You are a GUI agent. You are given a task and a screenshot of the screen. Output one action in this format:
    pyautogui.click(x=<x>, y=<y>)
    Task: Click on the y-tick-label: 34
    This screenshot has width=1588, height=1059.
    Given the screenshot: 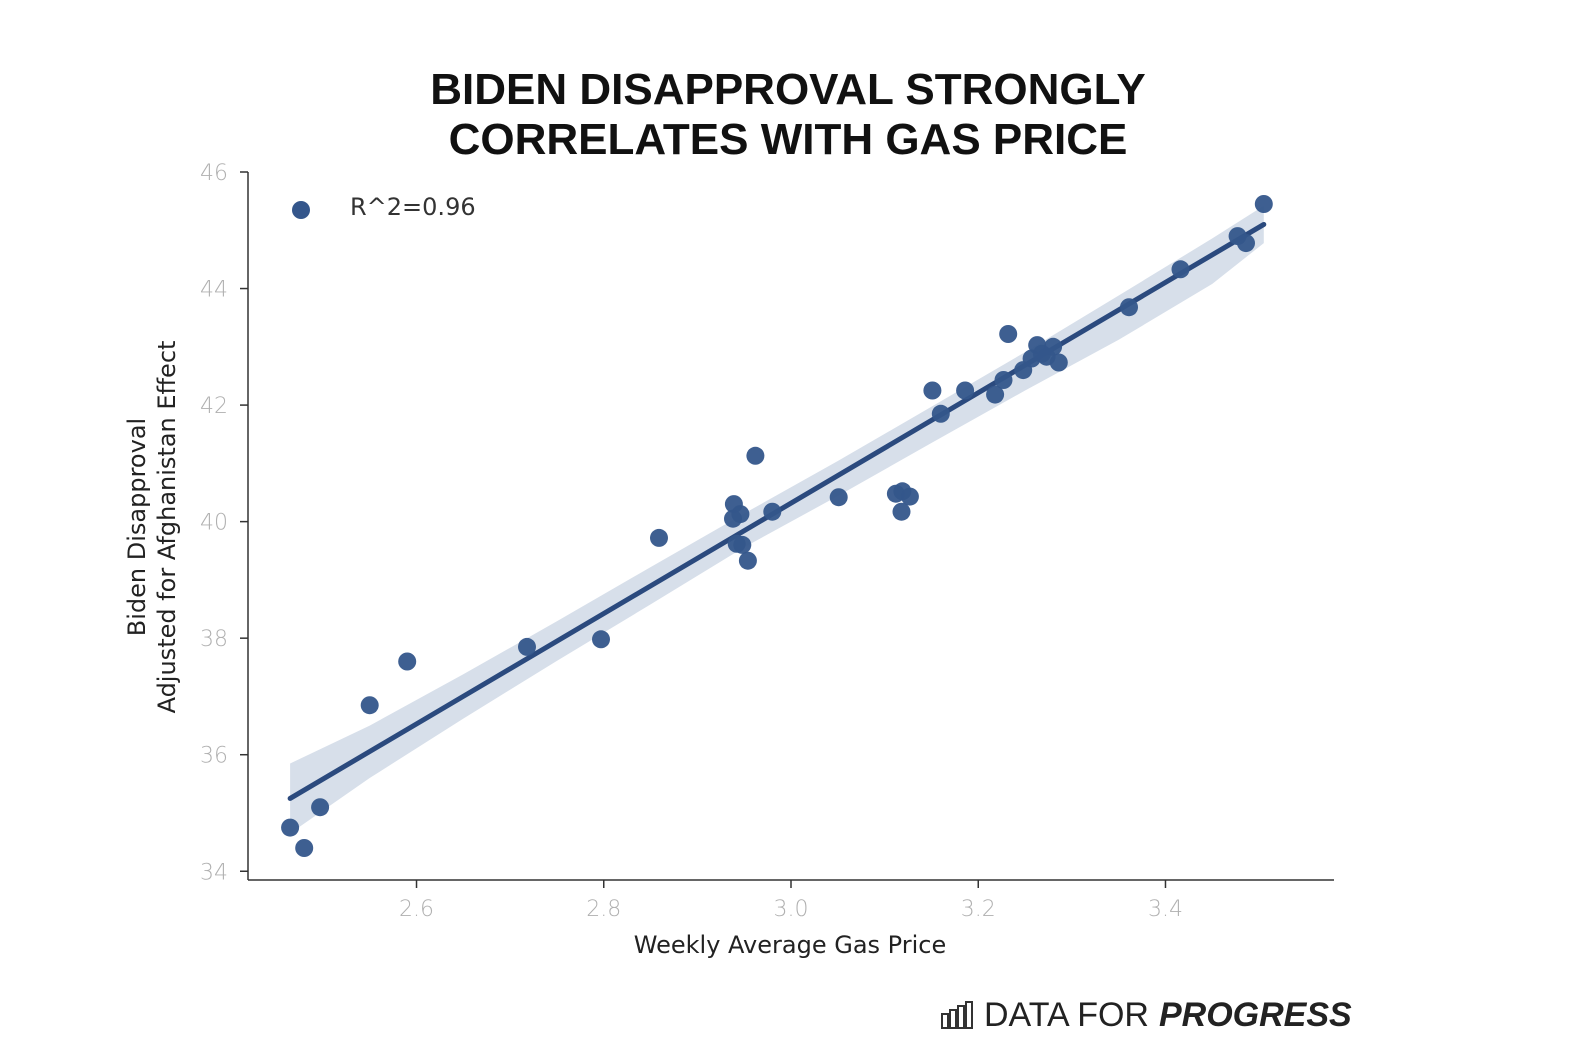 What is the action you would take?
    pyautogui.click(x=214, y=872)
    